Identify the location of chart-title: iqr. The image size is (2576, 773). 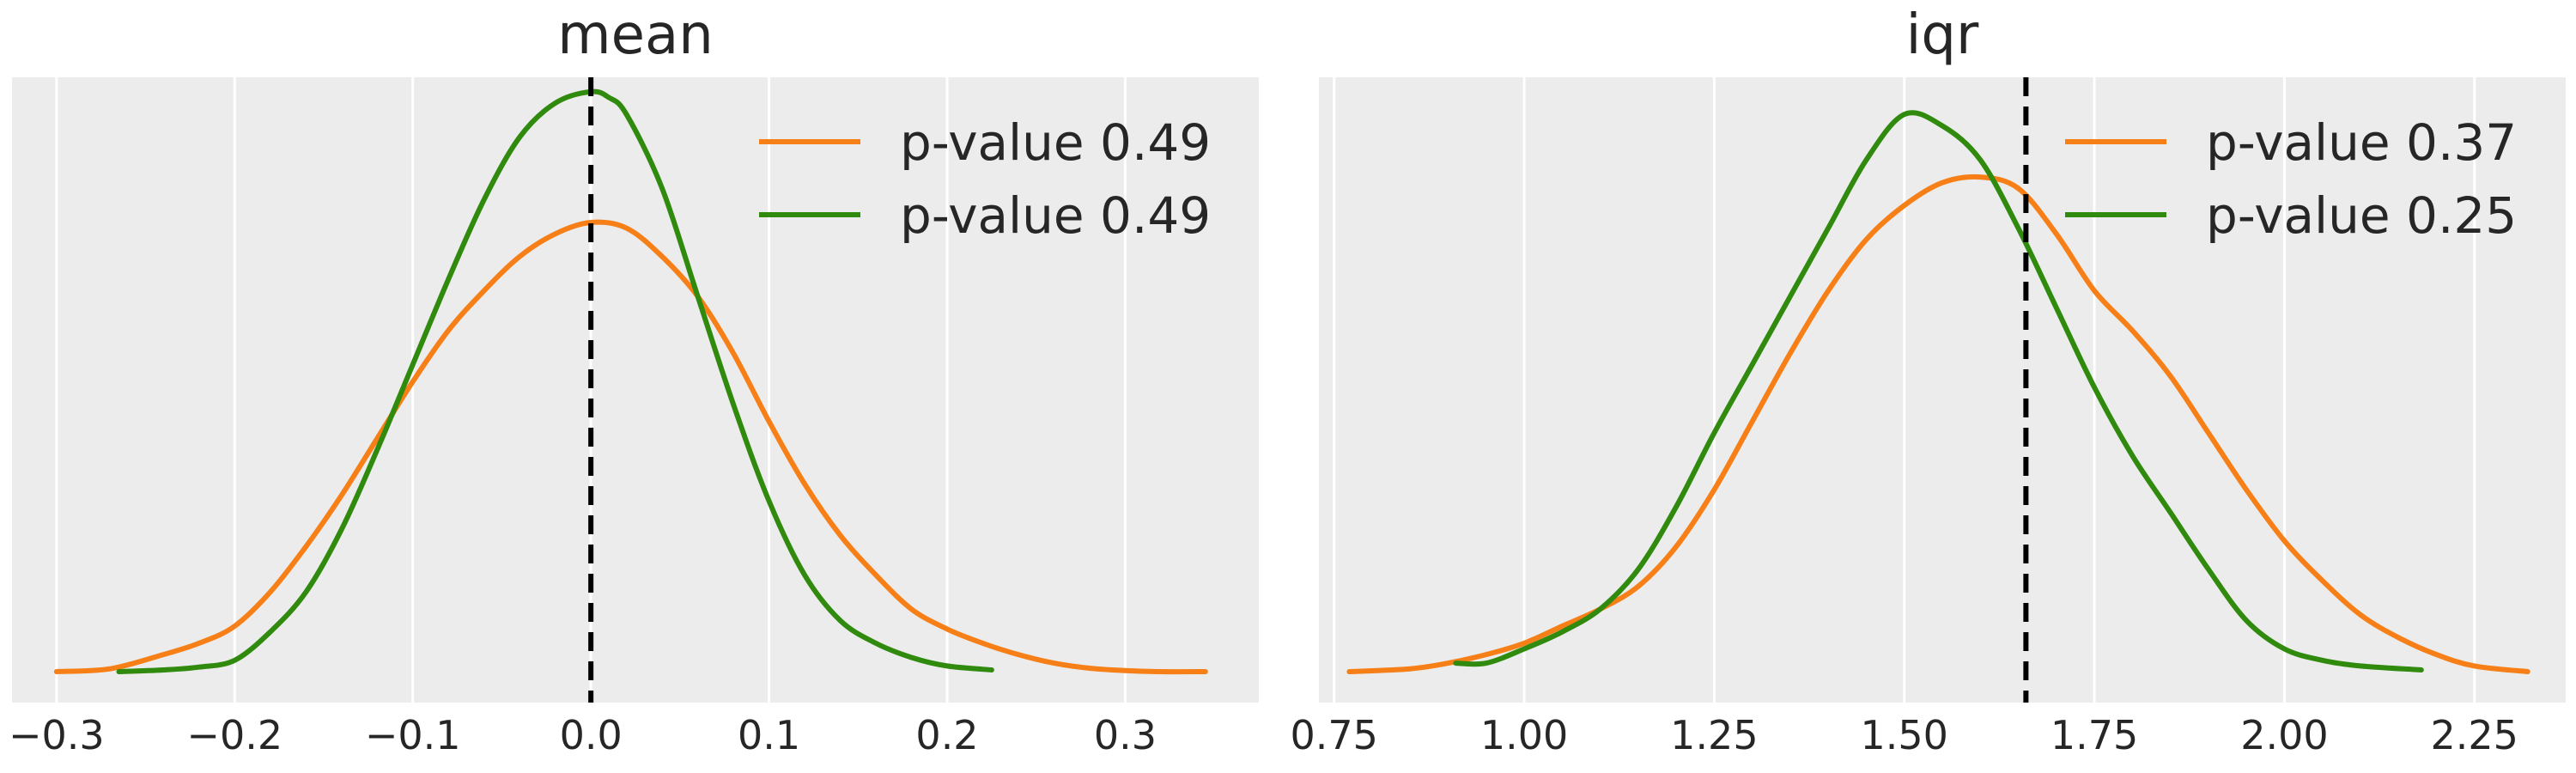
(1943, 35).